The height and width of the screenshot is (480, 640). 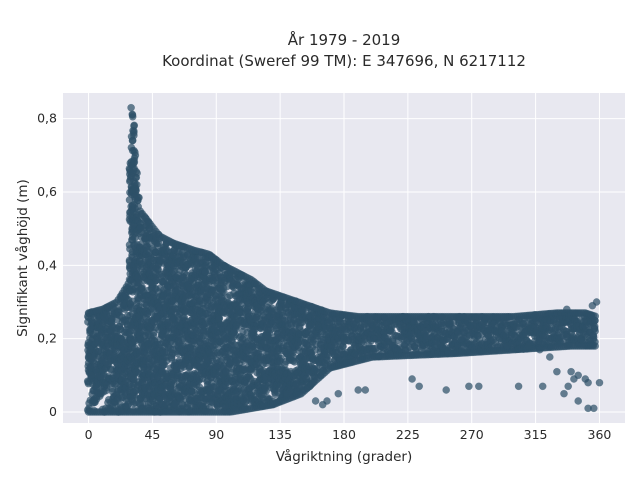 What do you see at coordinates (133, 133) in the screenshot?
I see `data-point` at bounding box center [133, 133].